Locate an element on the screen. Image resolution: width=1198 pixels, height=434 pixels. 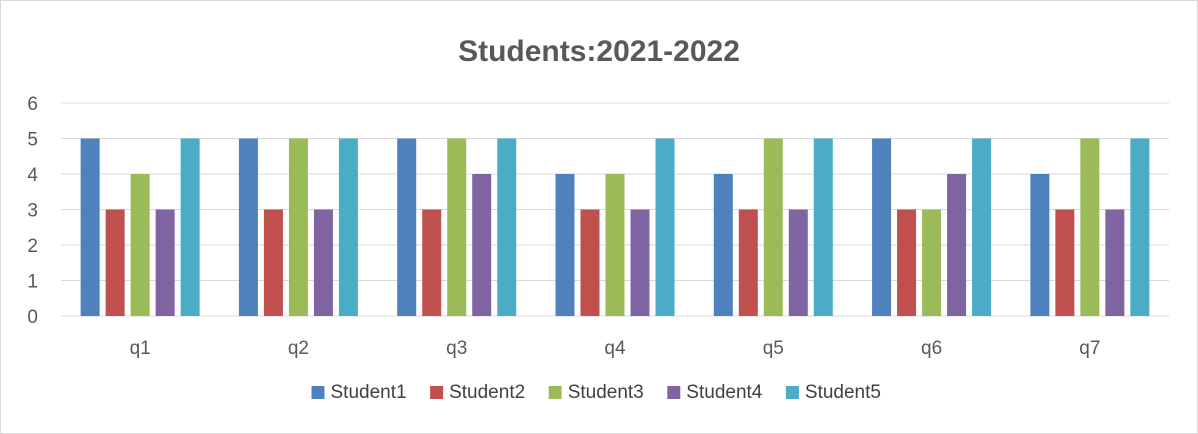
legend-item-student2: Student2 is located at coordinates (477, 392).